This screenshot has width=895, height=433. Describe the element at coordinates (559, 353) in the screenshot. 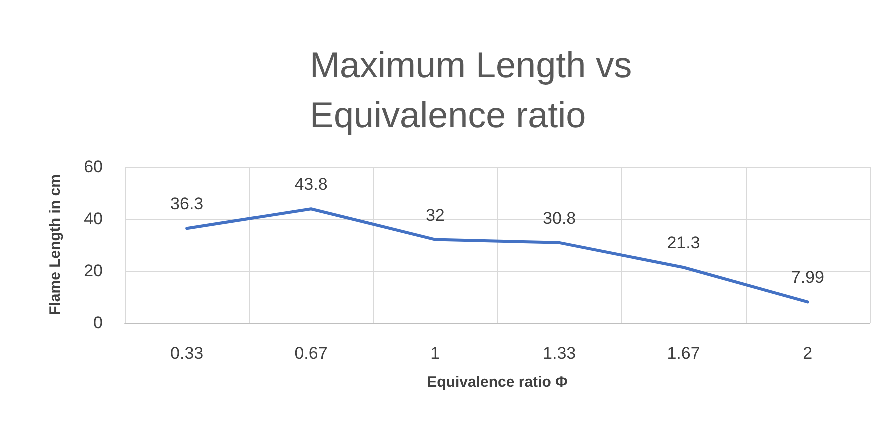

I see `x-tick-label: 1.33` at that location.